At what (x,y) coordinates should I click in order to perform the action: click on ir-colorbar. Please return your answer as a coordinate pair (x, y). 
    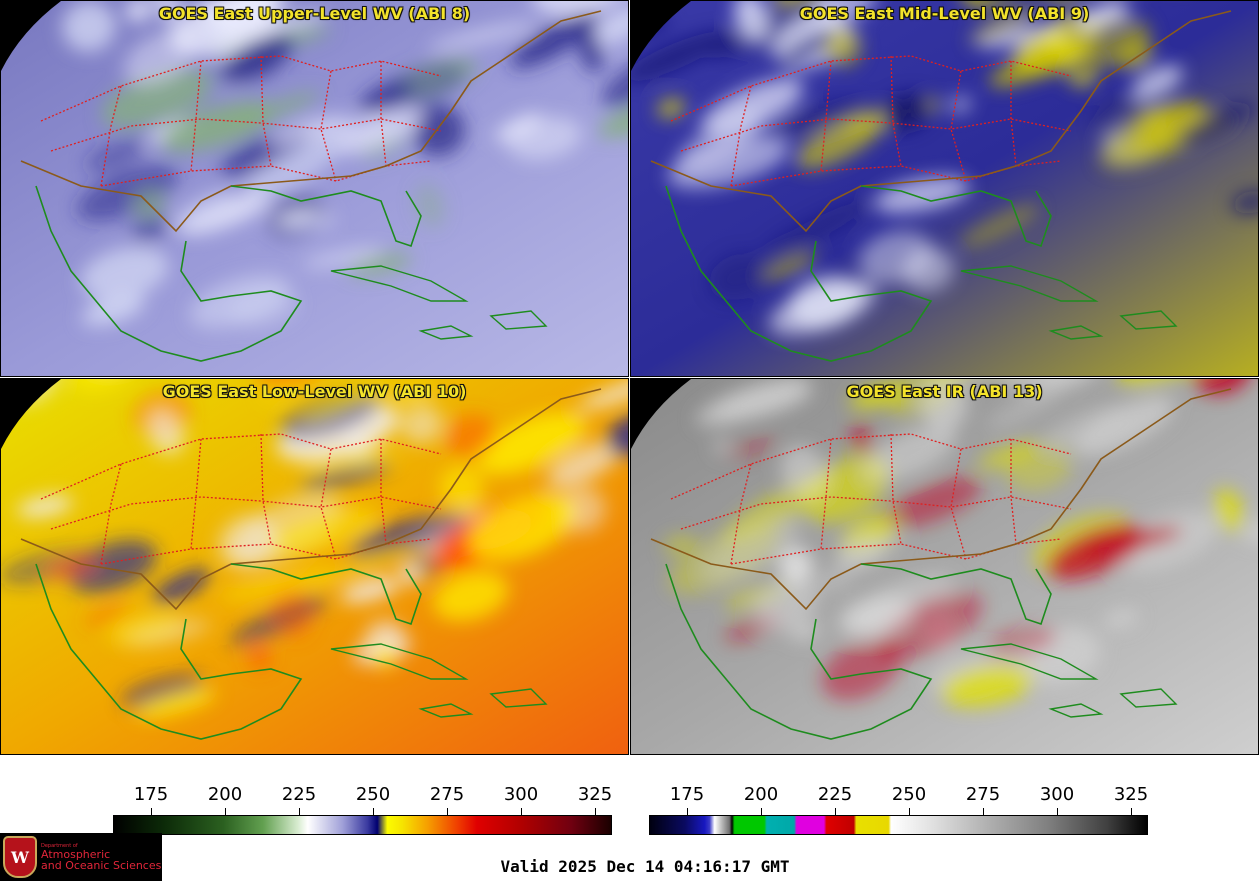
    Looking at the image, I should click on (898, 825).